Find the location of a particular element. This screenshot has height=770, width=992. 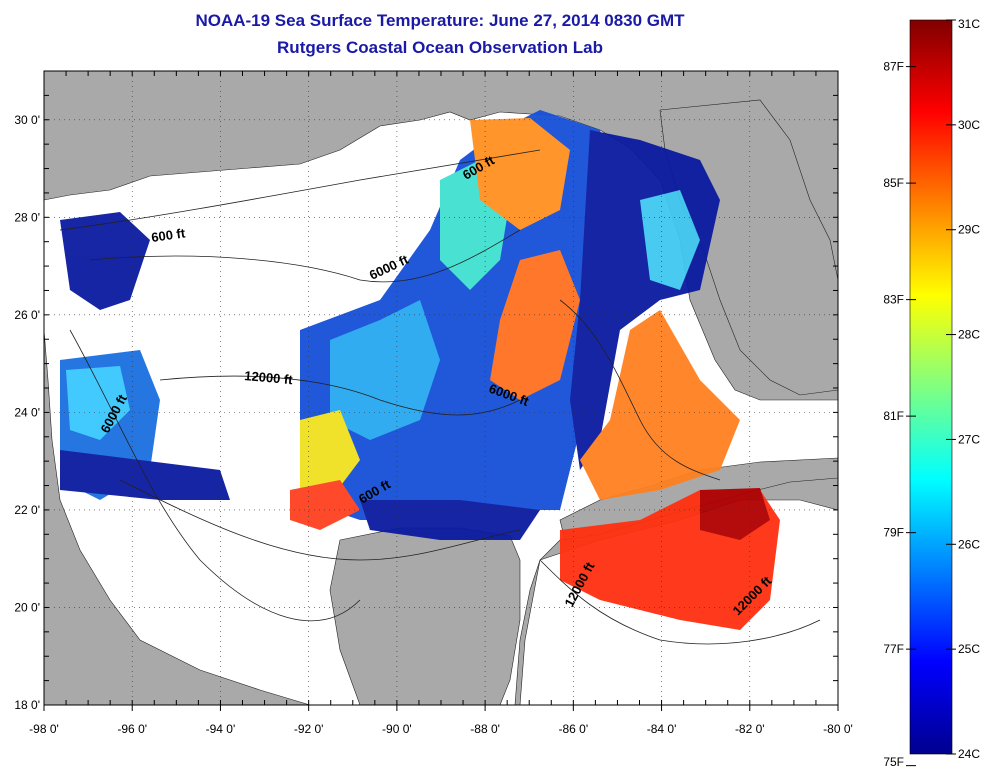

x-tick-label: -88 0' is located at coordinates (485, 729).